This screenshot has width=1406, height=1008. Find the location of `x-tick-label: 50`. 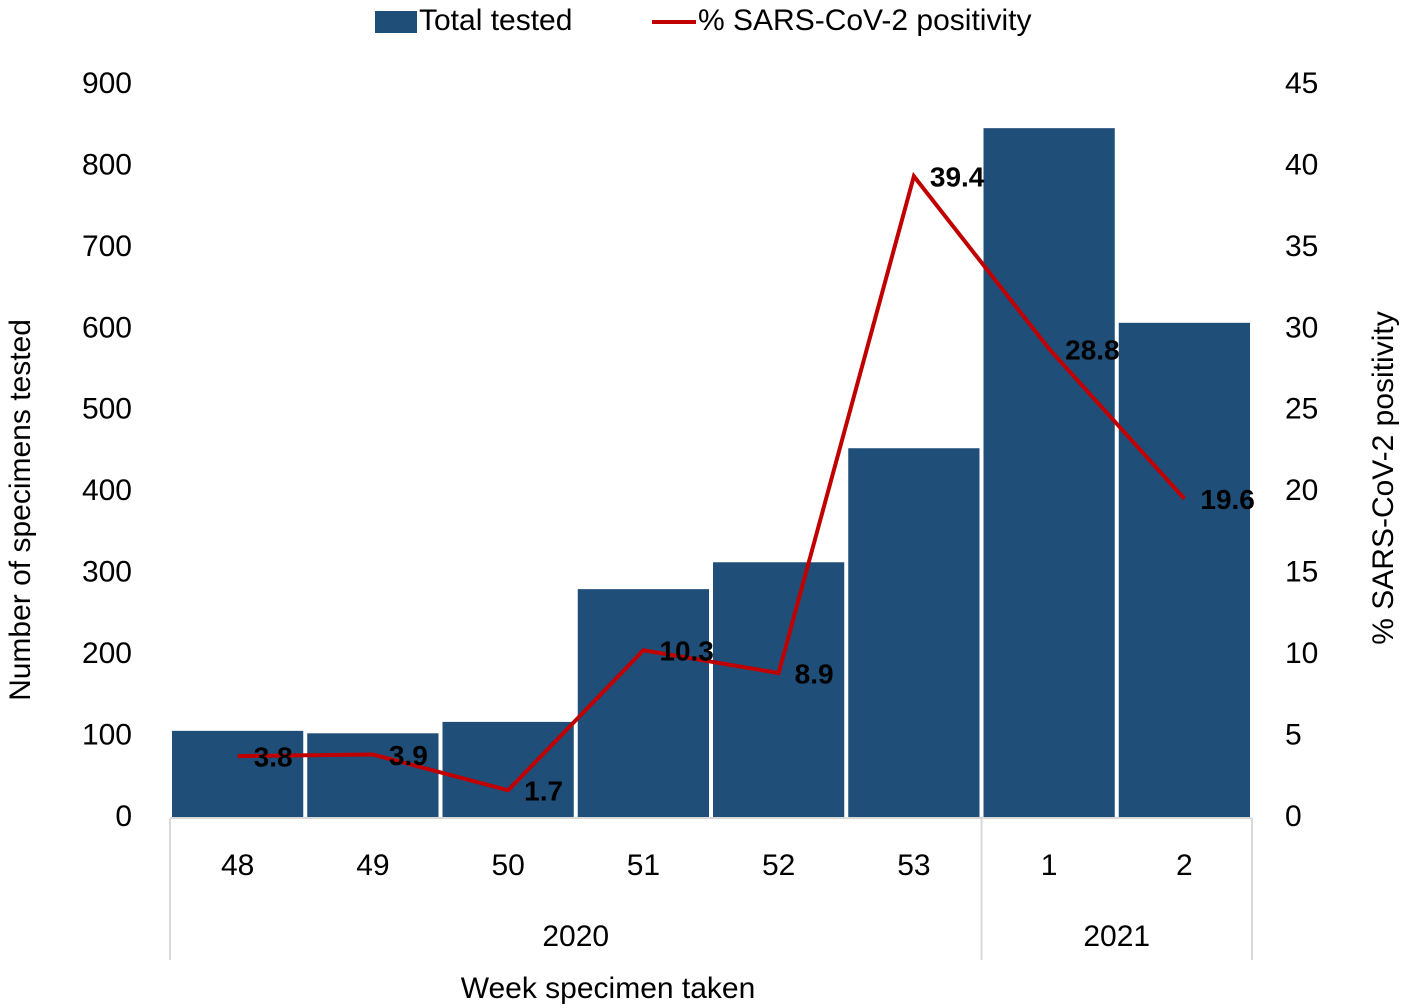

x-tick-label: 50 is located at coordinates (507, 865).